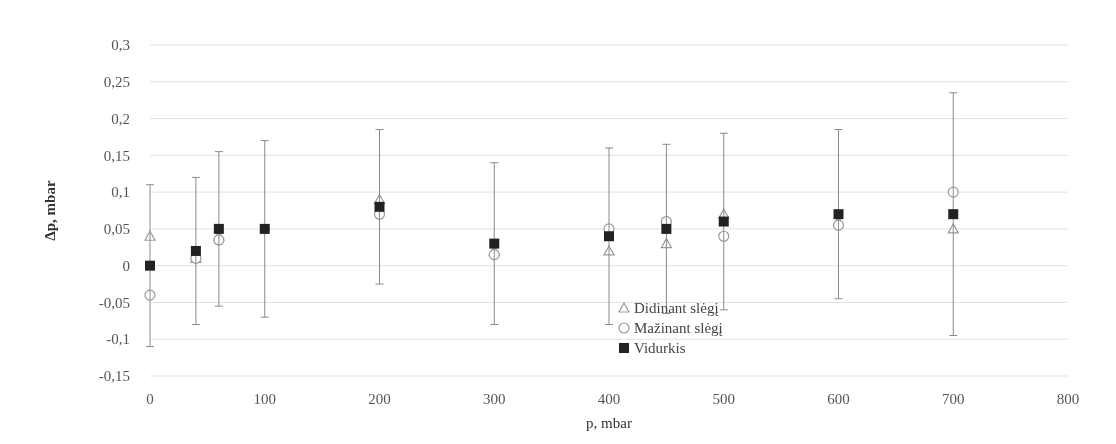  Describe the element at coordinates (1068, 399) in the screenshot. I see `x-tick-label: 800` at that location.